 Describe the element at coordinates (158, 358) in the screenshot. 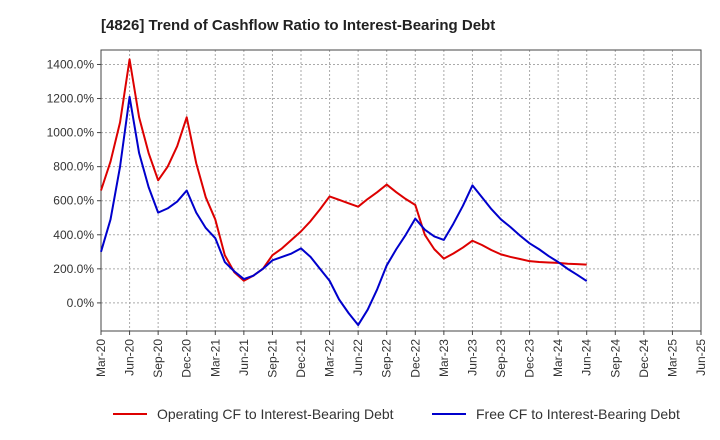

I see `x-tick-label: Sep-20` at that location.